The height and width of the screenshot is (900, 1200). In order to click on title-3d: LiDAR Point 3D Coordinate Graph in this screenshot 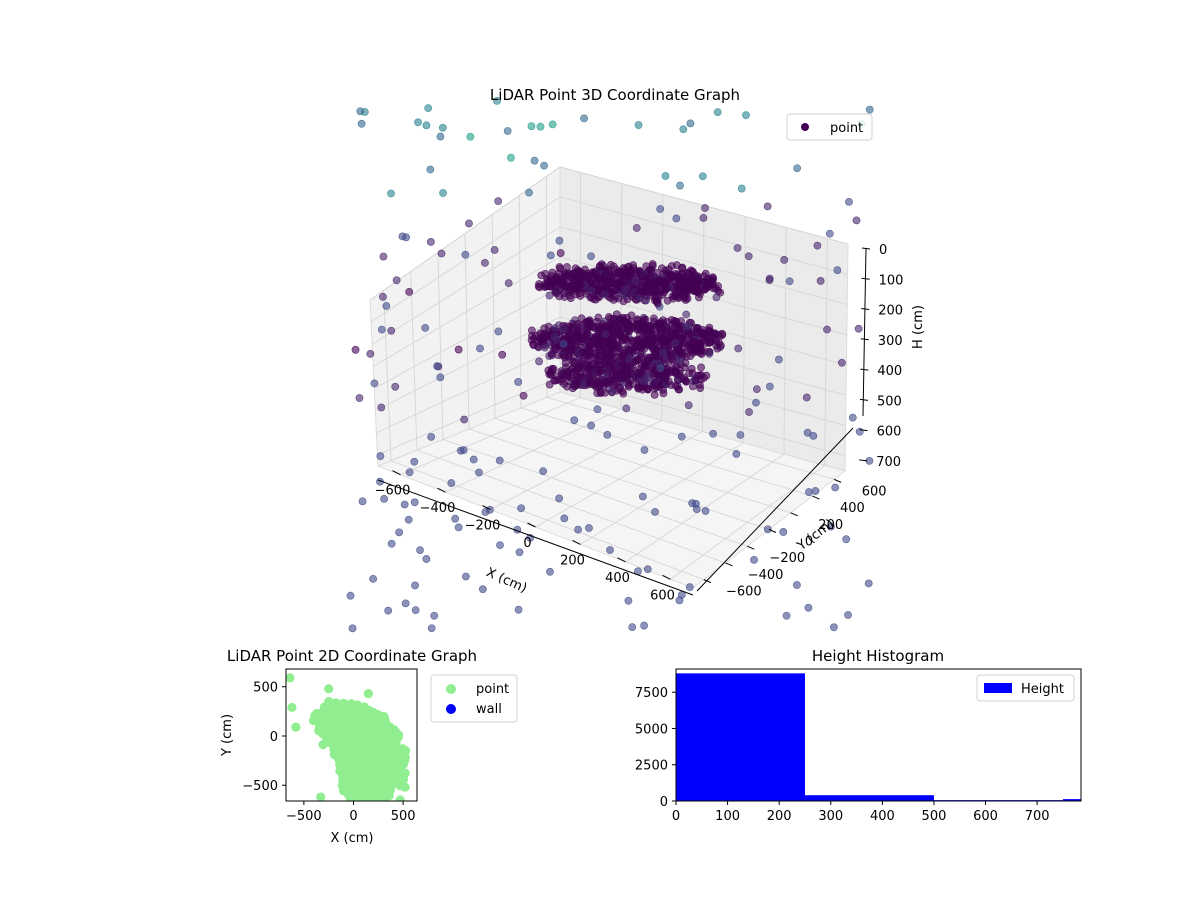, I will do `click(615, 95)`.